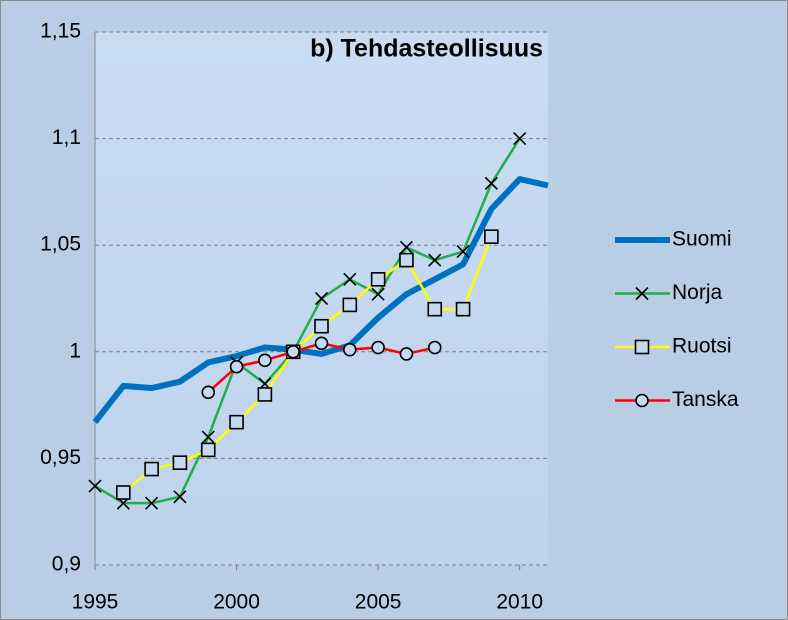 This screenshot has width=788, height=620. I want to click on legend-label: Tanska, so click(705, 399).